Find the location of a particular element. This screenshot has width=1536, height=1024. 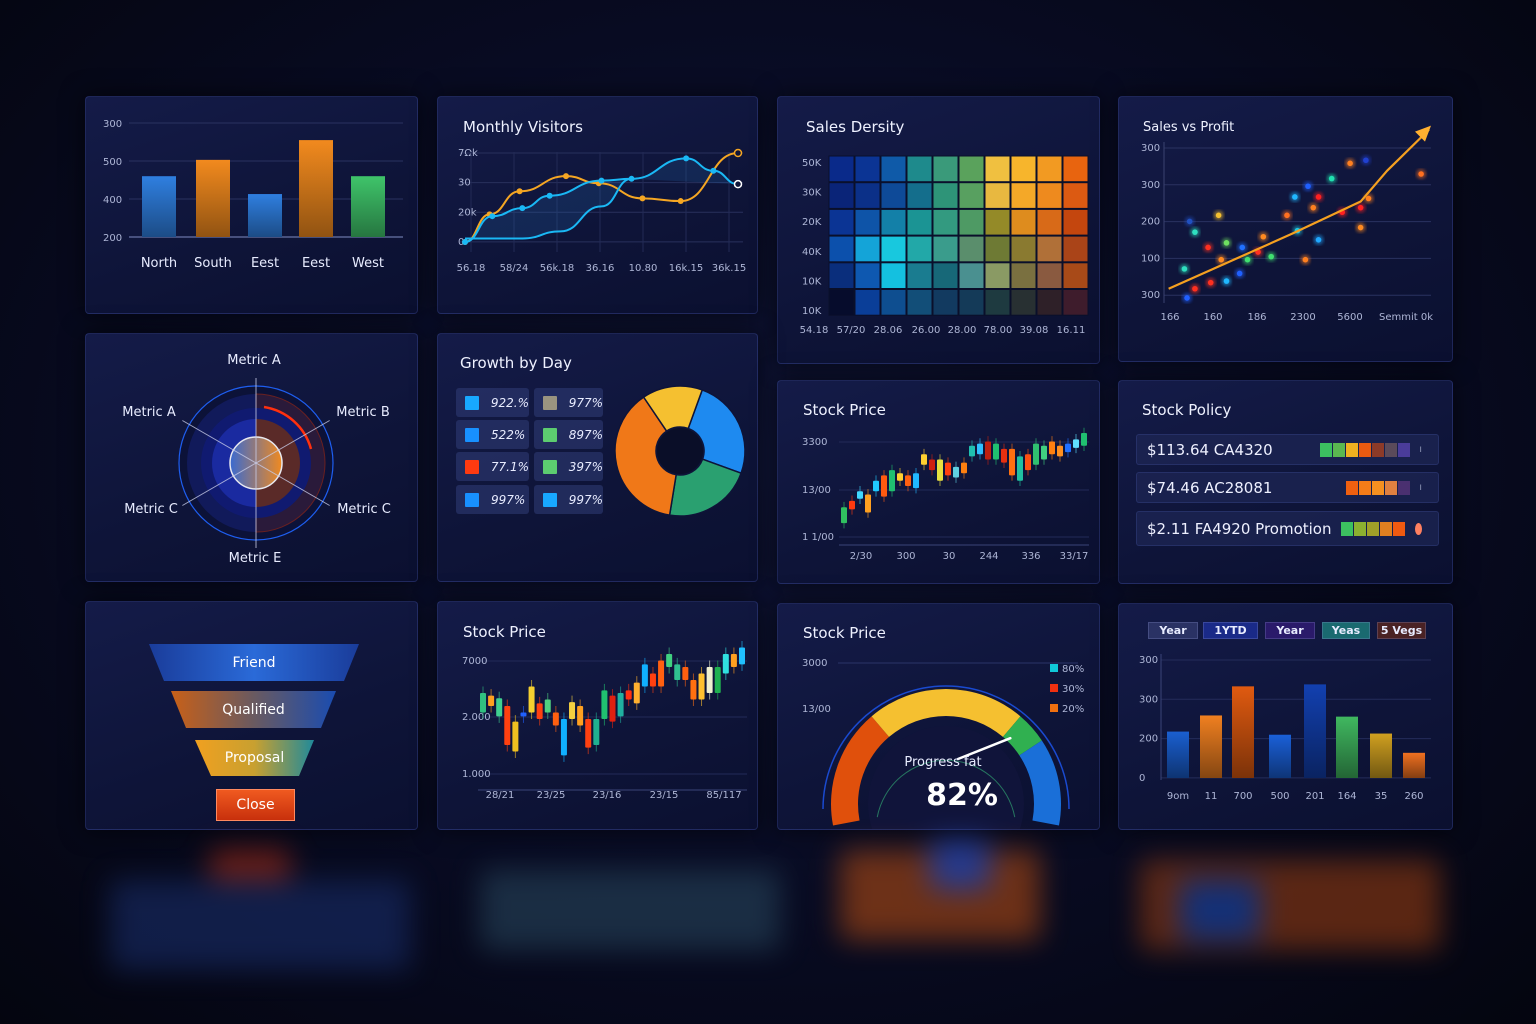

y-tick-label: 40K is located at coordinates (812, 252).